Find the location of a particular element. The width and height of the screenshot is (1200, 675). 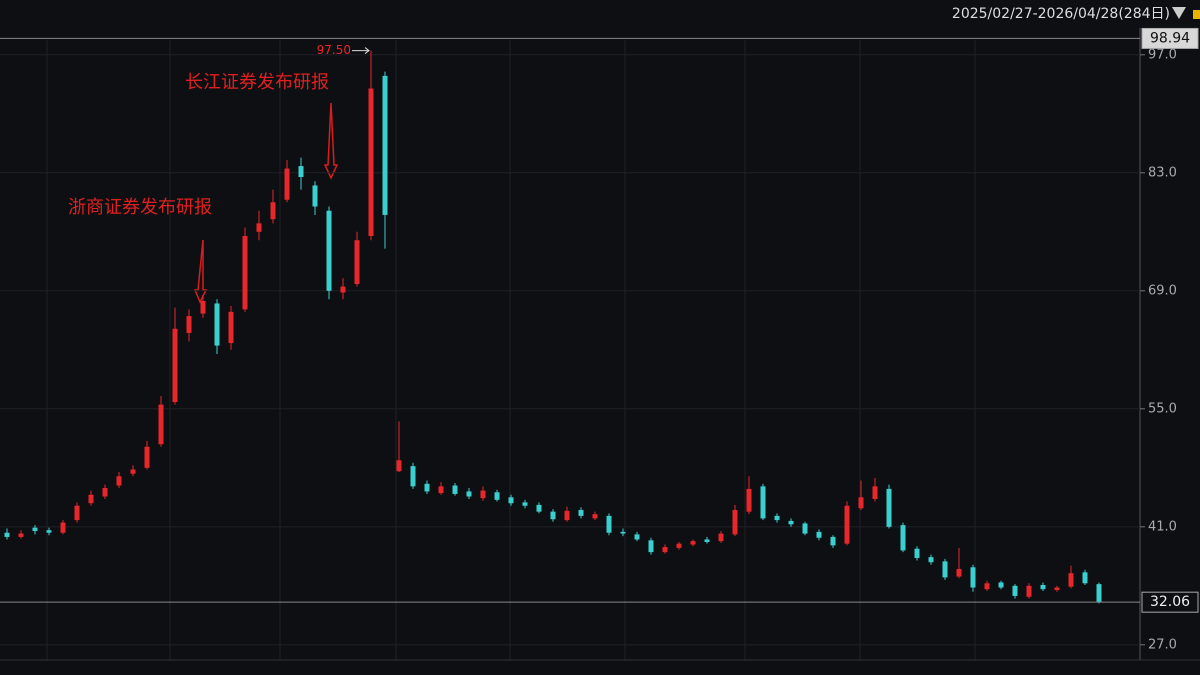

lock-icon is located at coordinates (1196, 14).